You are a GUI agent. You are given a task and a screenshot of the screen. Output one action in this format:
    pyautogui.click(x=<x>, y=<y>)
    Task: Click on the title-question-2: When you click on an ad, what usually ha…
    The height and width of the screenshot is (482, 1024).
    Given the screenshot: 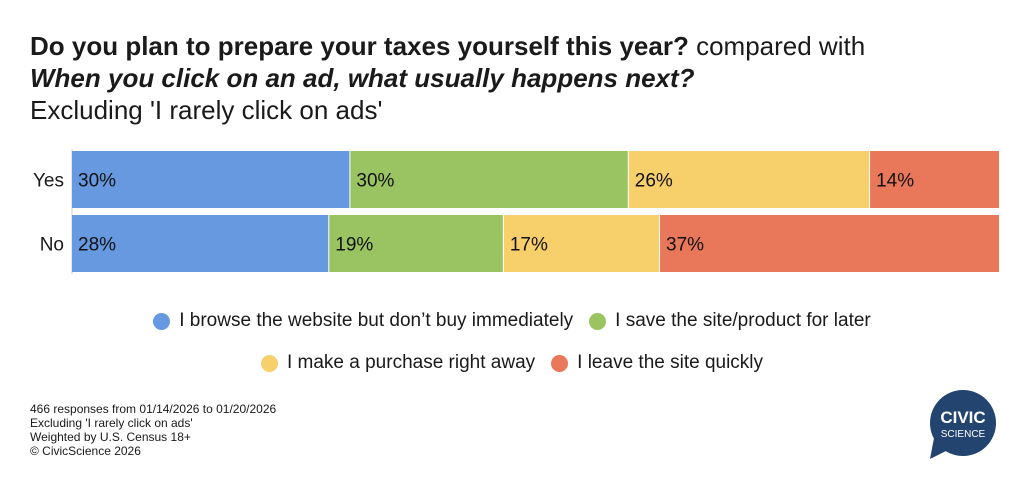 What is the action you would take?
    pyautogui.click(x=362, y=78)
    